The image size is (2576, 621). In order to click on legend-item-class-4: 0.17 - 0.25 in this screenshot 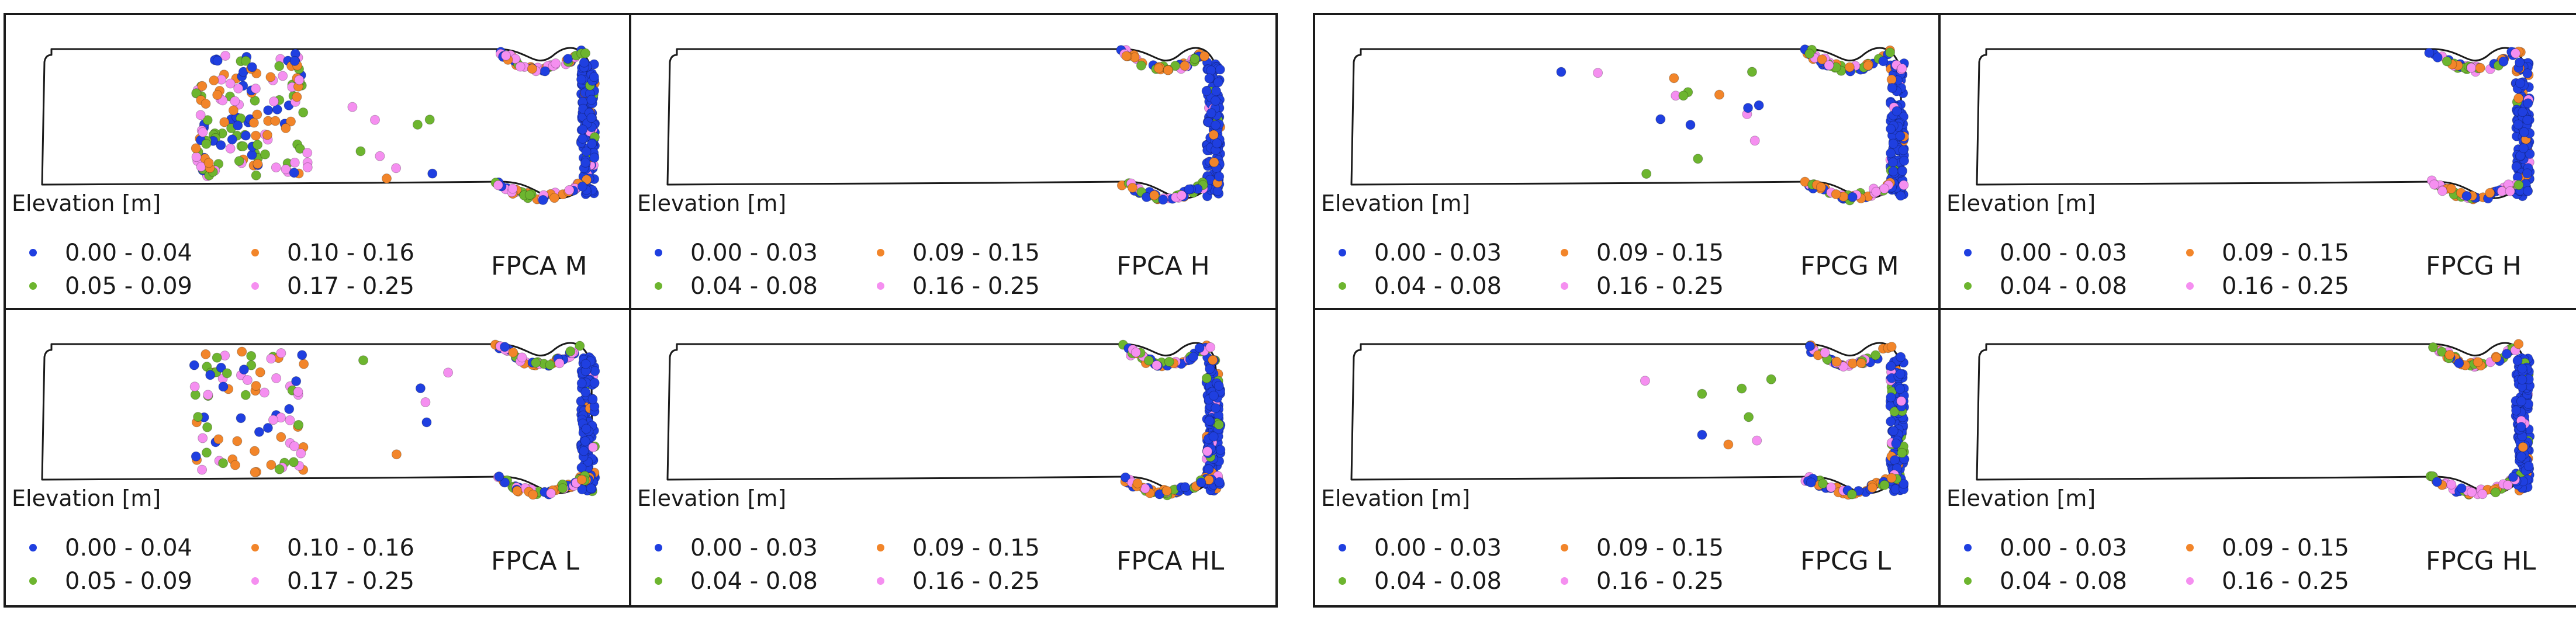, I will do `click(332, 581)`.